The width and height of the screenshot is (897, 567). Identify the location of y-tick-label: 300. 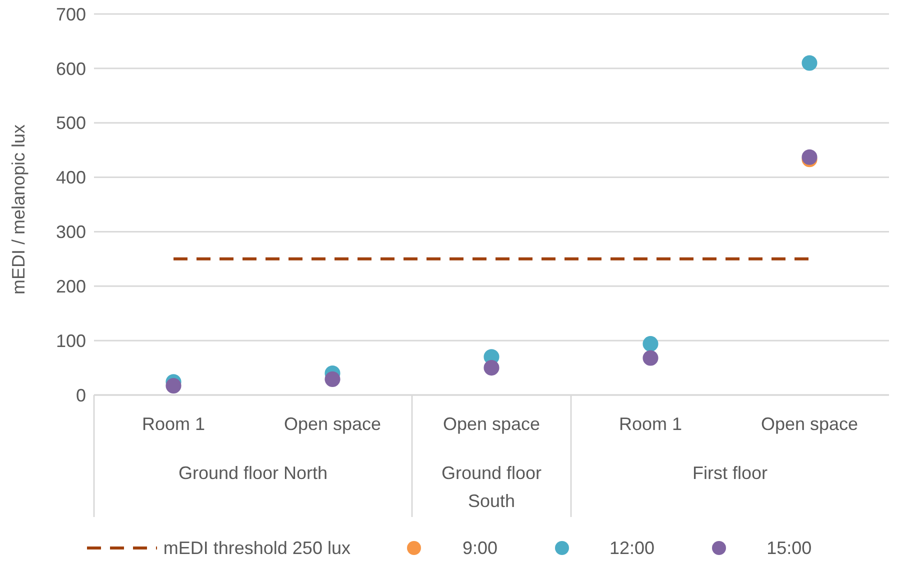
(71, 232).